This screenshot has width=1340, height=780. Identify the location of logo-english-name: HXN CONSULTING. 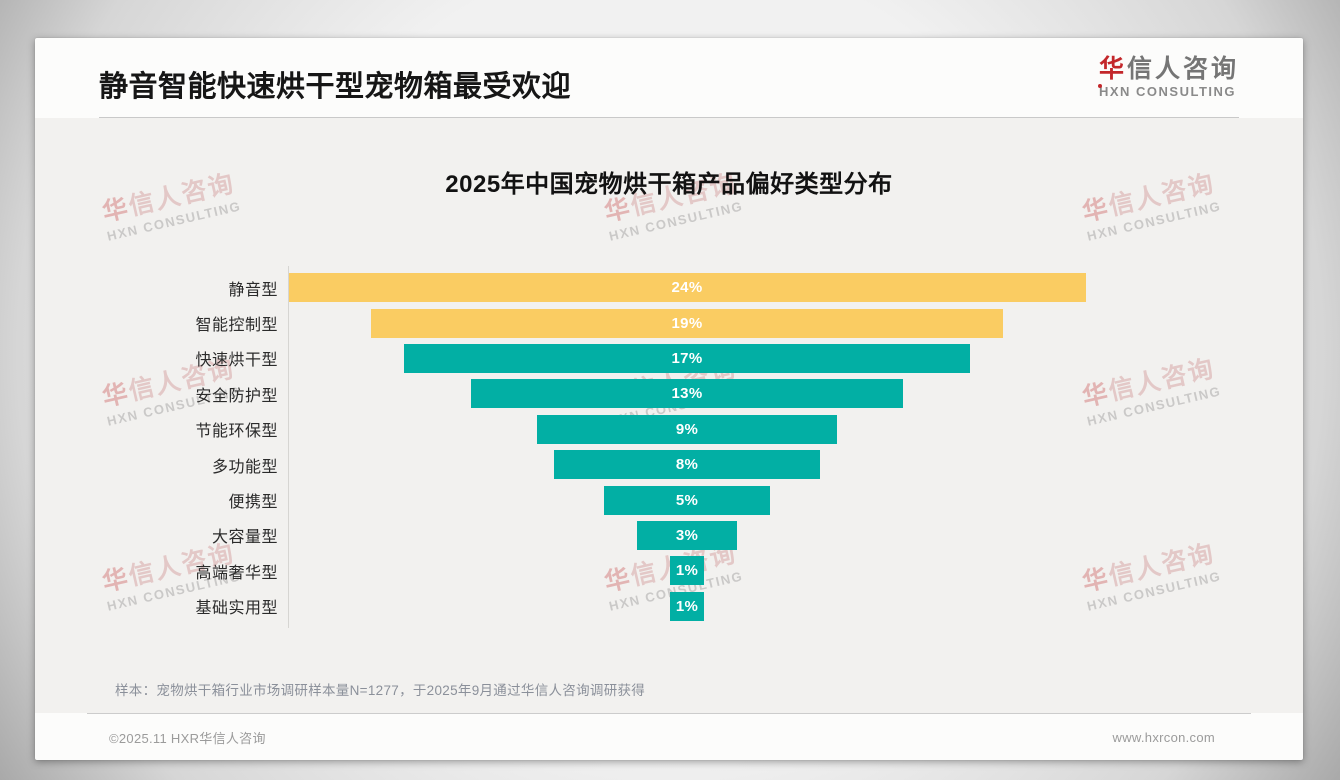
(1167, 91).